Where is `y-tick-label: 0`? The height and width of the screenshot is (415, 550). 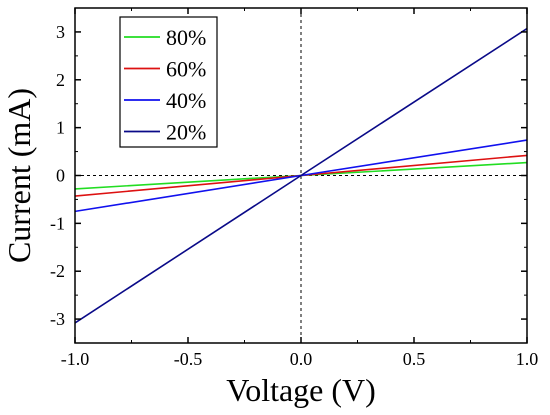 y-tick-label: 0 is located at coordinates (60, 176).